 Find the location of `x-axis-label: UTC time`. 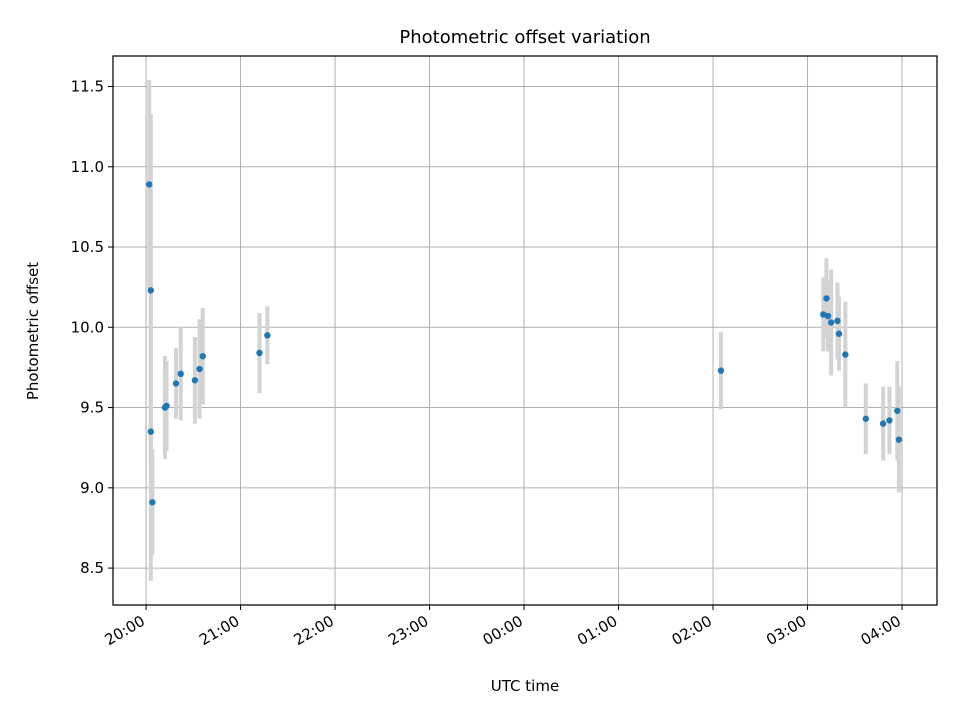

x-axis-label: UTC time is located at coordinates (525, 686).